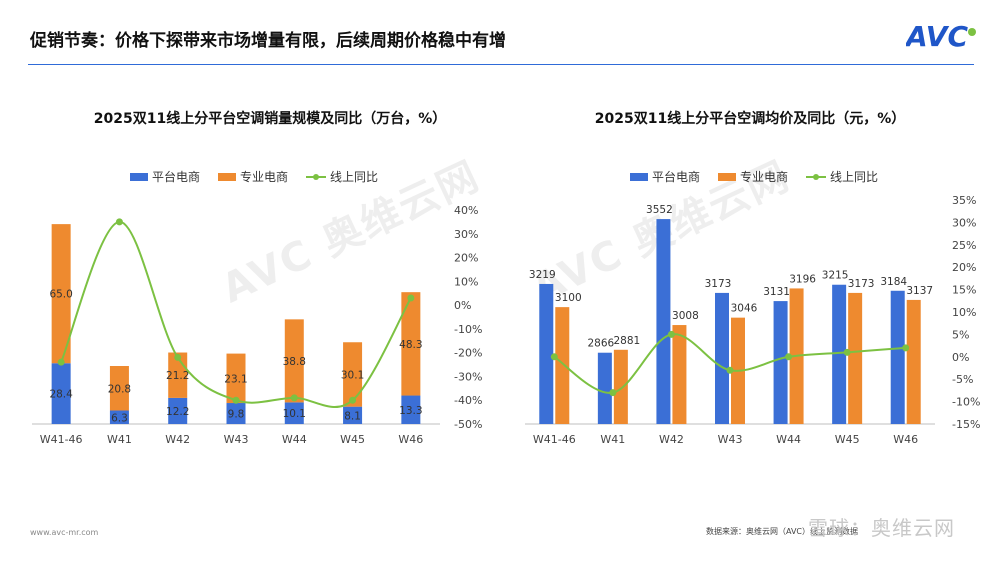 This screenshot has height=561, width=1000. Describe the element at coordinates (626, 341) in the screenshot. I see `data-label-professional: 2881` at that location.